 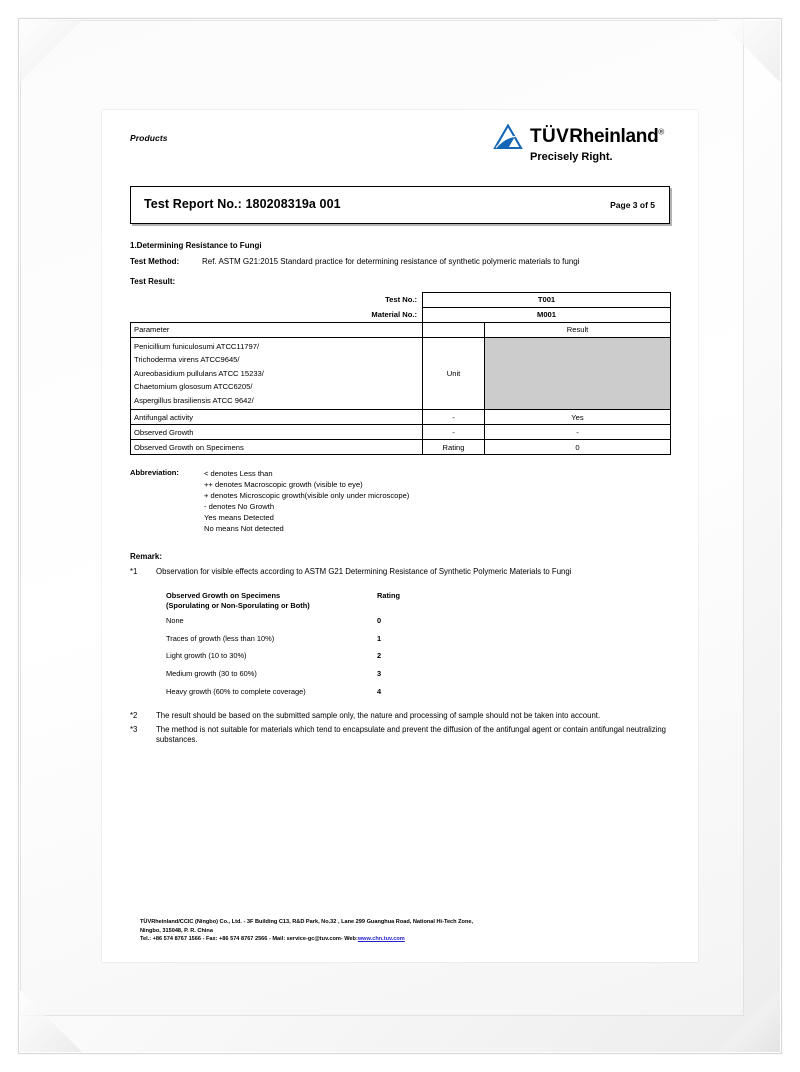 I want to click on test-report-number: Test Report No.: 180208319a 001, so click(x=242, y=204).